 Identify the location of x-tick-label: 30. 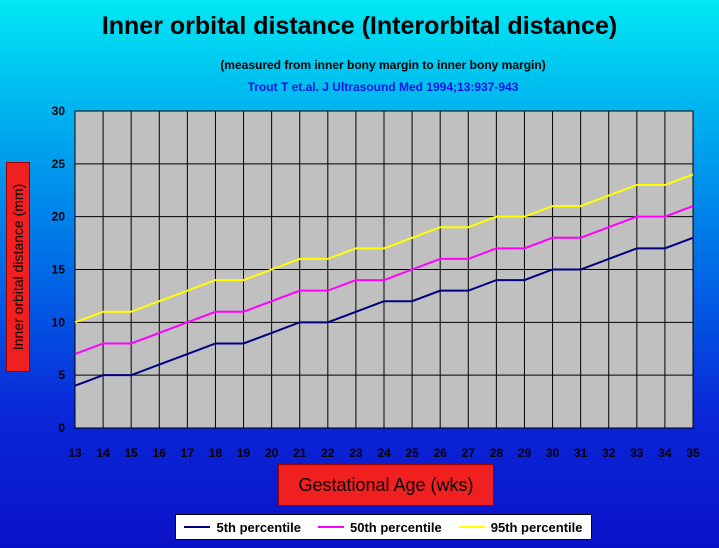
(553, 453).